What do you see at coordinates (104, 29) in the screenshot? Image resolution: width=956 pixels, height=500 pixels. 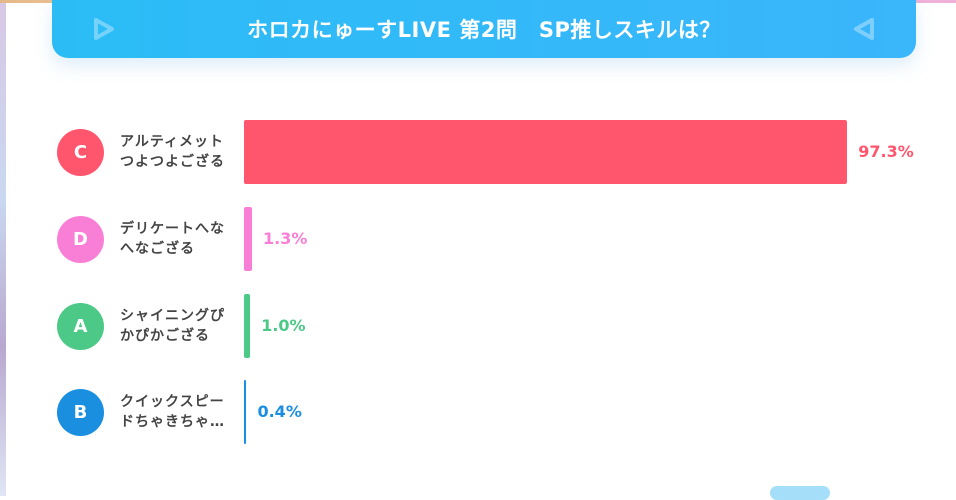 I see `play-right-icon` at bounding box center [104, 29].